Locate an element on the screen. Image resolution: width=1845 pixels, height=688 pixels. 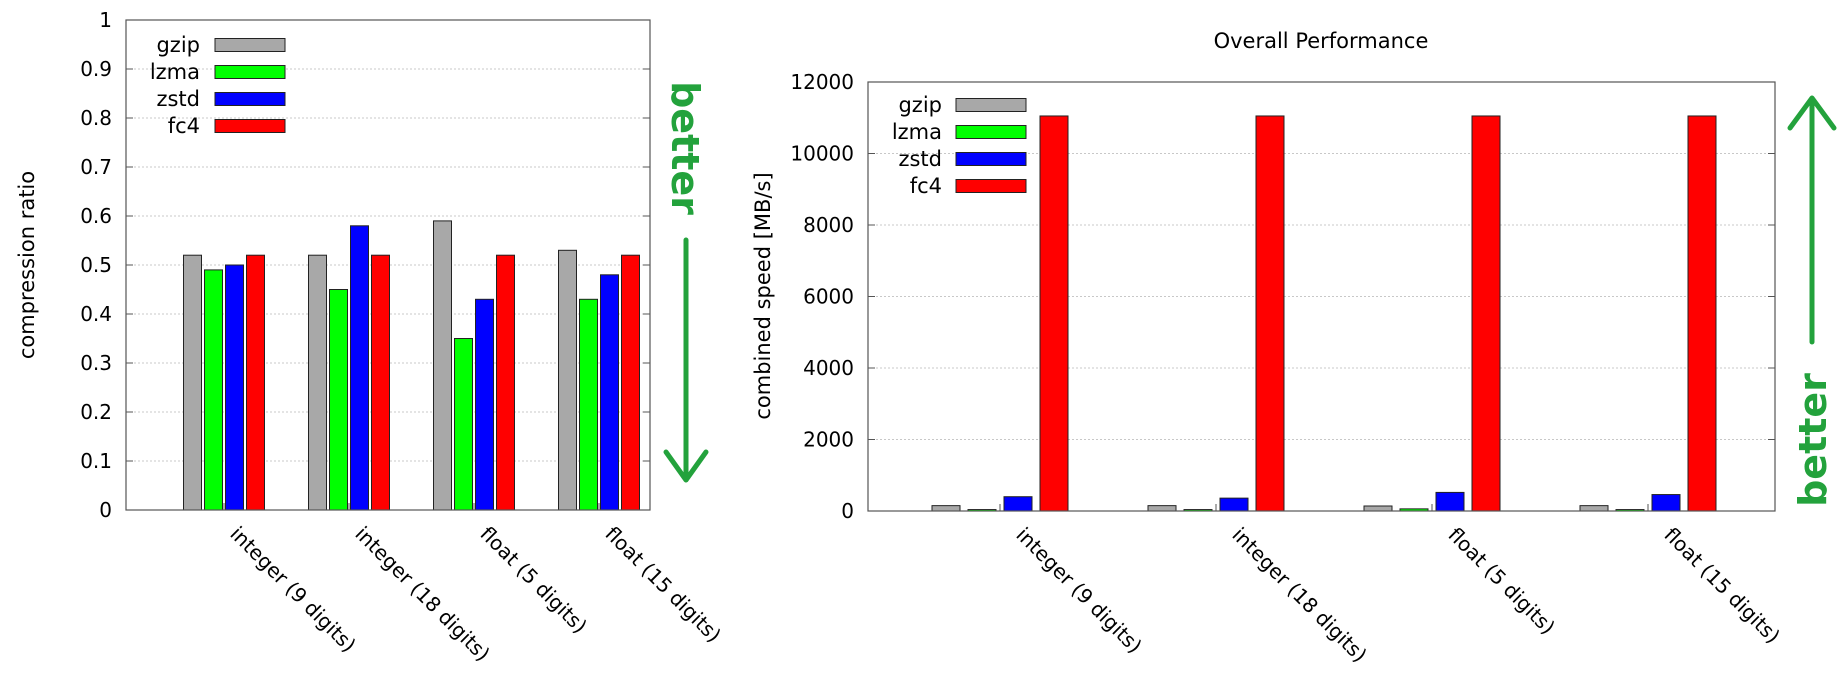
y-tick-label: 0.4 is located at coordinates (96, 314).